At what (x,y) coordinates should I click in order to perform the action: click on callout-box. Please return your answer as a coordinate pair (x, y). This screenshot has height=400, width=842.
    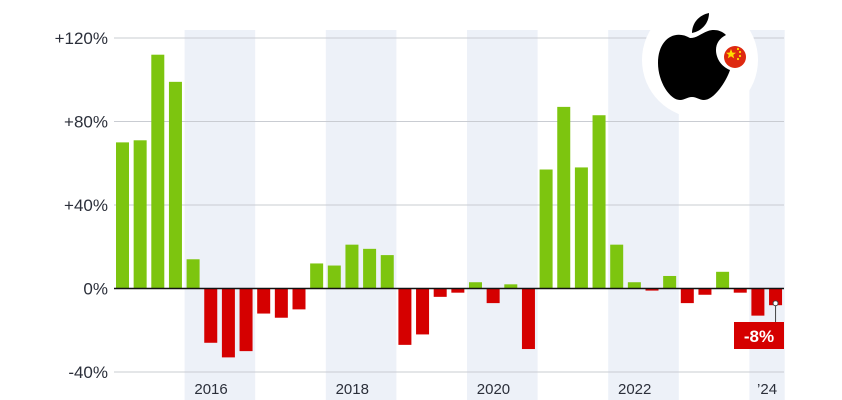
    Looking at the image, I should click on (759, 335).